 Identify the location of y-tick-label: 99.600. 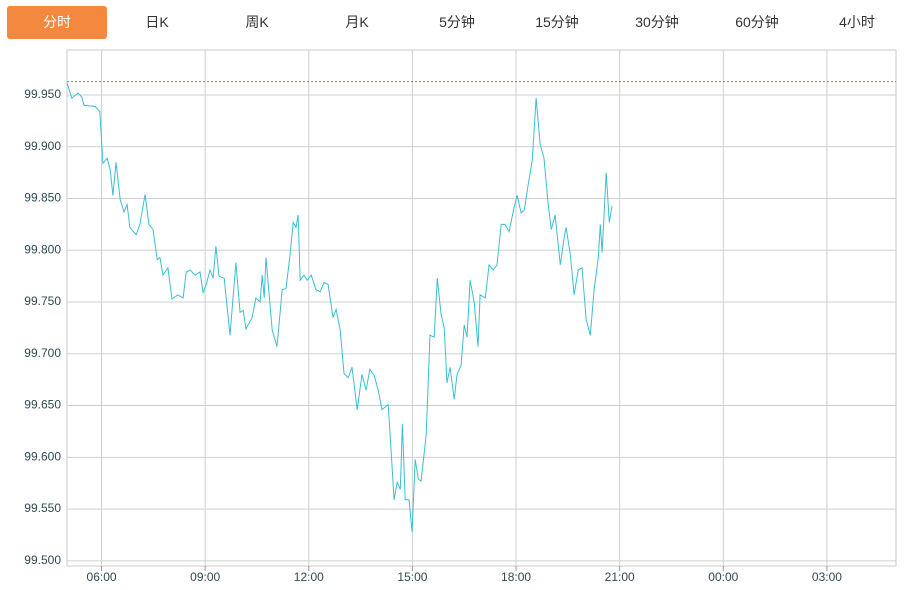
(42, 456).